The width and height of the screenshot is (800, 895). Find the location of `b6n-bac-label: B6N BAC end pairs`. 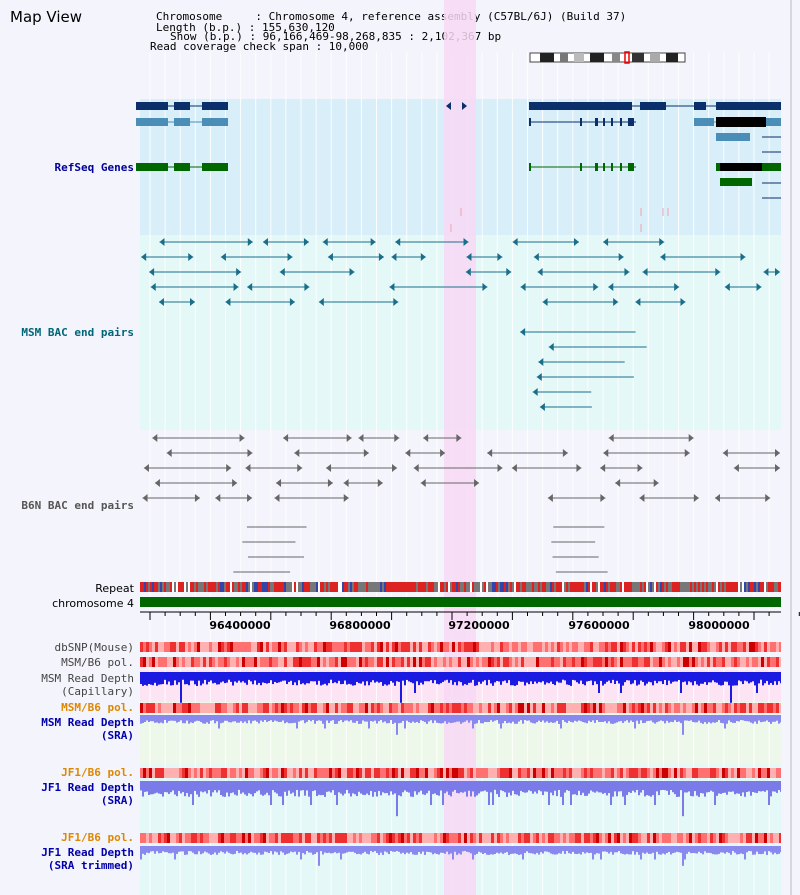

b6n-bac-label: B6N BAC end pairs is located at coordinates (77, 505).